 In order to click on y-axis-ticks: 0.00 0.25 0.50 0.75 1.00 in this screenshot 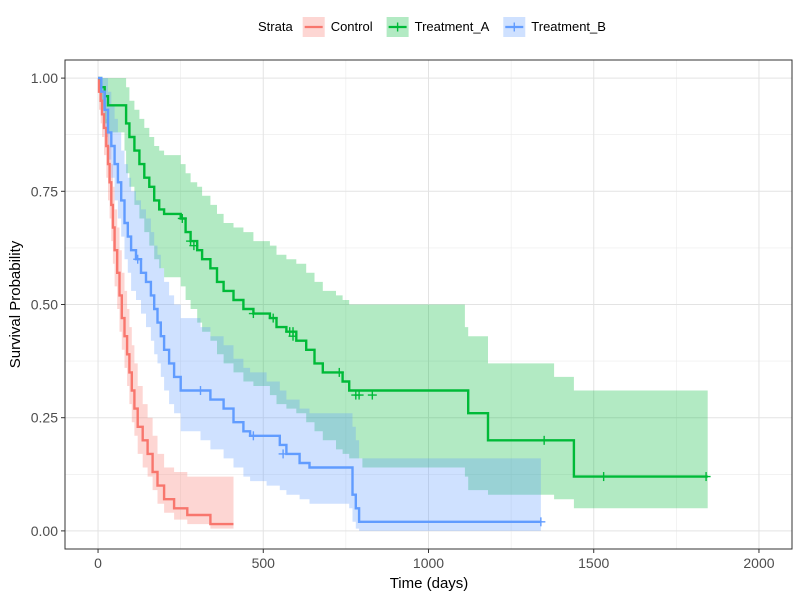, I will do `click(48, 304)`.